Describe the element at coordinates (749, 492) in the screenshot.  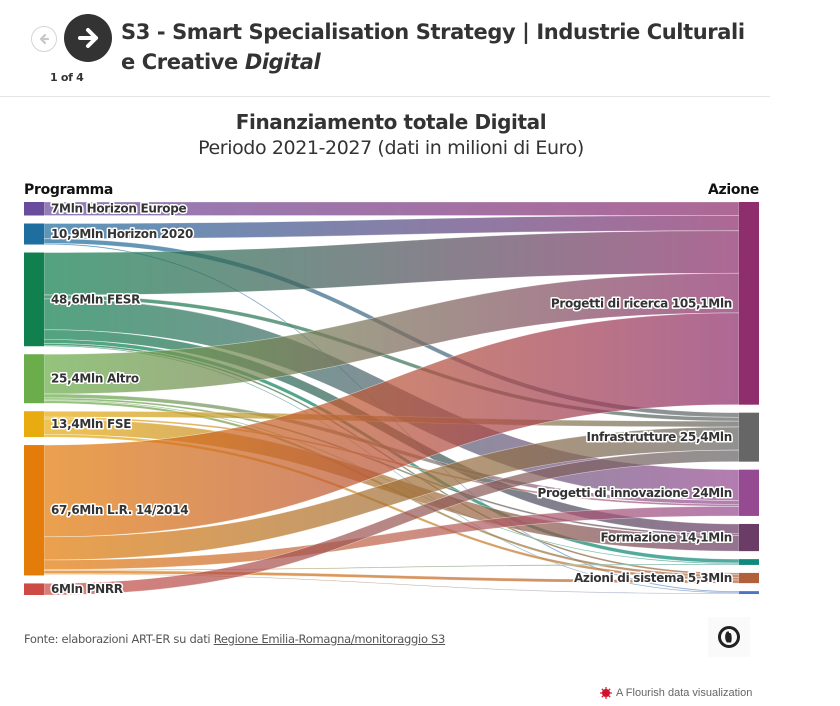
I see `target-node-progetti-di-innovazione` at that location.